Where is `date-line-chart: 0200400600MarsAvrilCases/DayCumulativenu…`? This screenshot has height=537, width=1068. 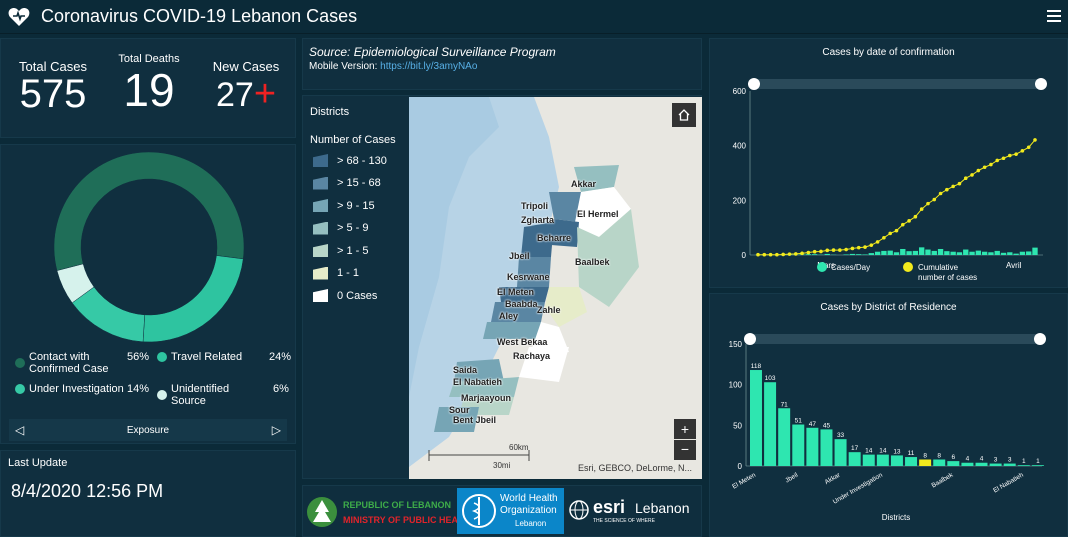 date-line-chart: 0200400600MarsAvrilCases/DayCumulativenu… is located at coordinates (888, 169).